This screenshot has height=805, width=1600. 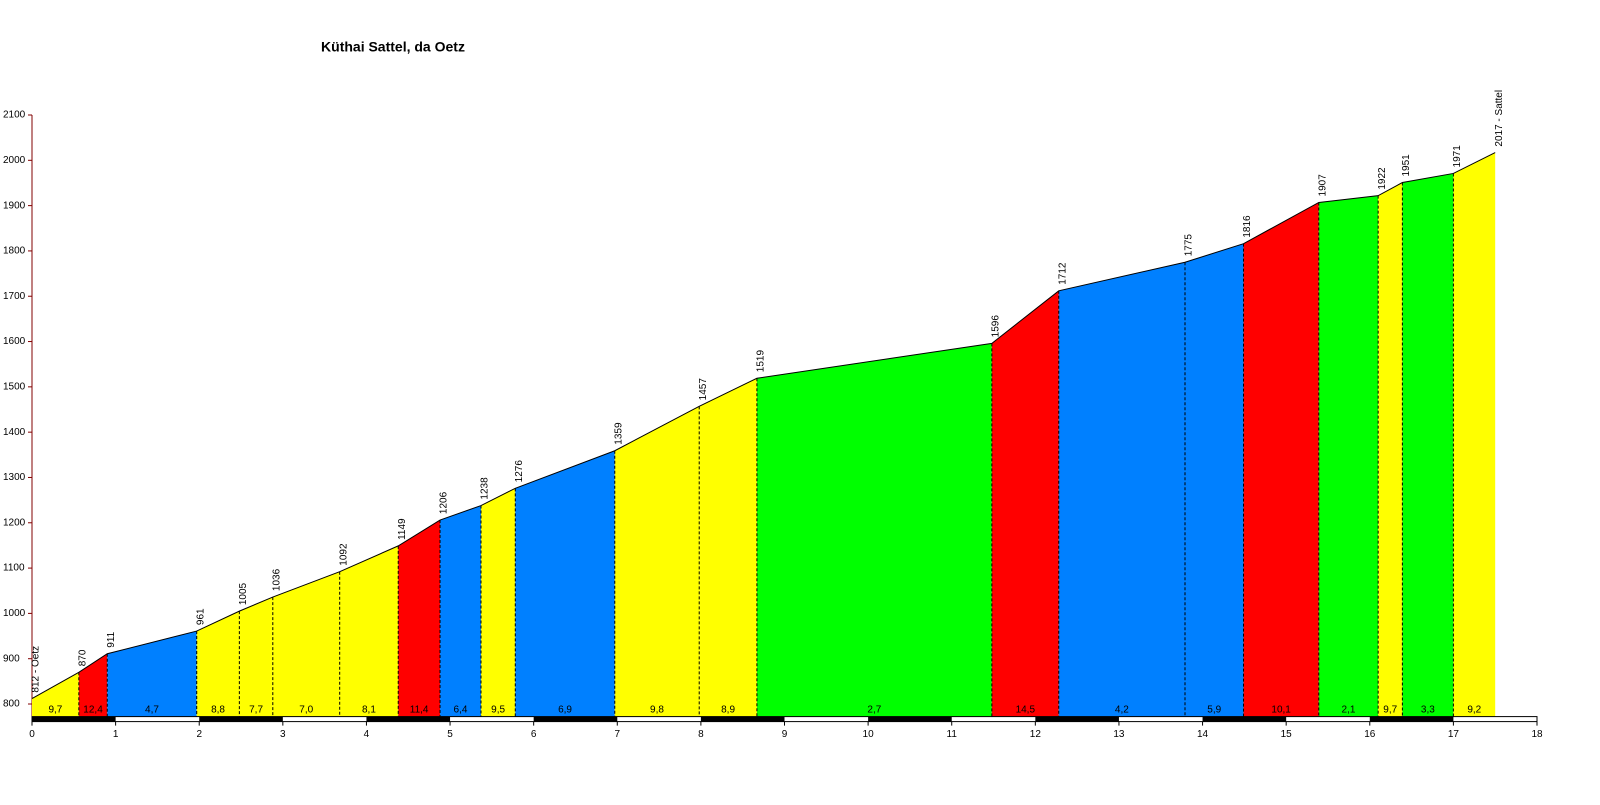 What do you see at coordinates (419, 710) in the screenshot?
I see `gradient-label: 11,4` at bounding box center [419, 710].